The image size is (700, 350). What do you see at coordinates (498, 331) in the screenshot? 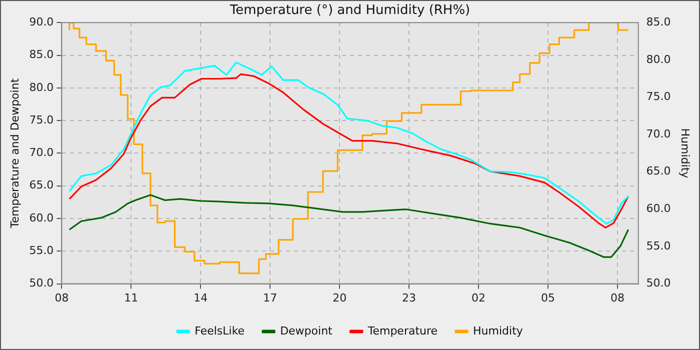
I see `legend-label: Humidity` at bounding box center [498, 331].